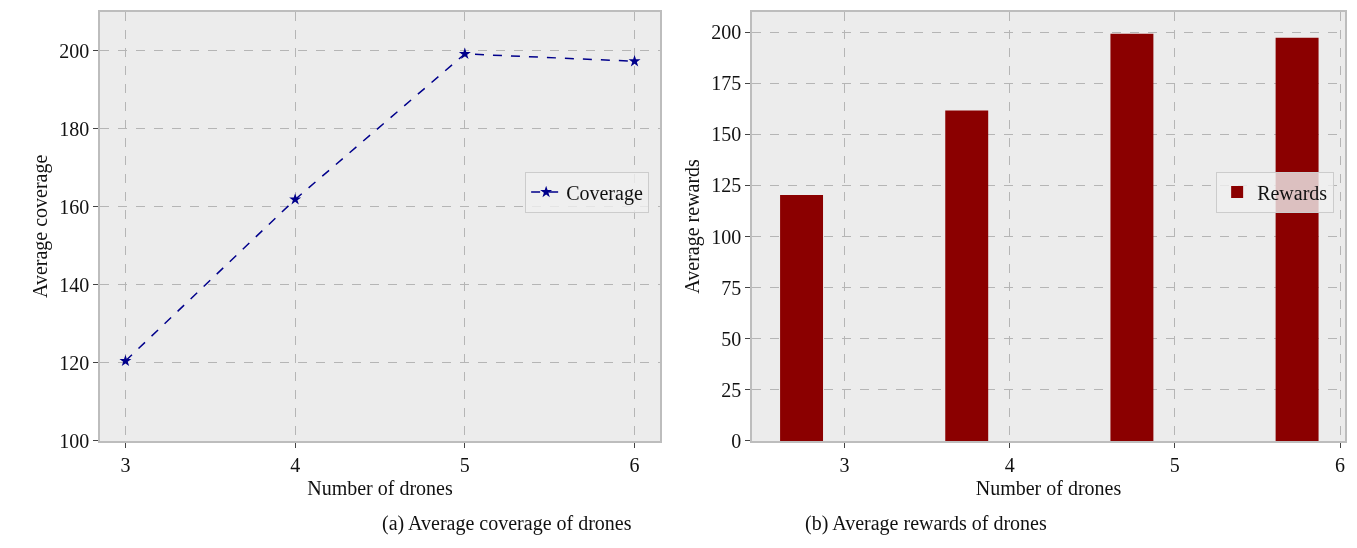 The height and width of the screenshot is (548, 1357). What do you see at coordinates (726, 185) in the screenshot?
I see `y-tick-label: 125` at bounding box center [726, 185].